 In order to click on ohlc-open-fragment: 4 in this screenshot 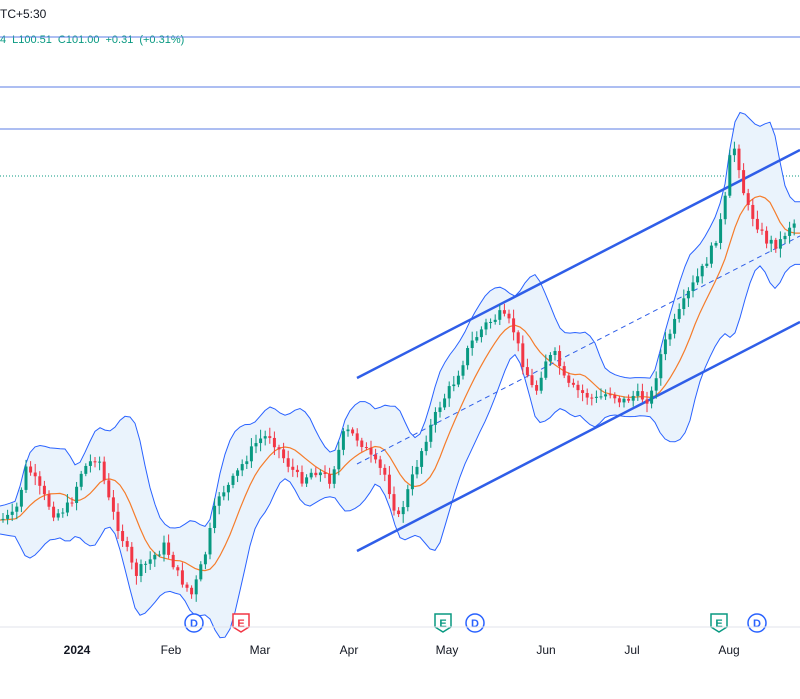, I will do `click(3, 40)`.